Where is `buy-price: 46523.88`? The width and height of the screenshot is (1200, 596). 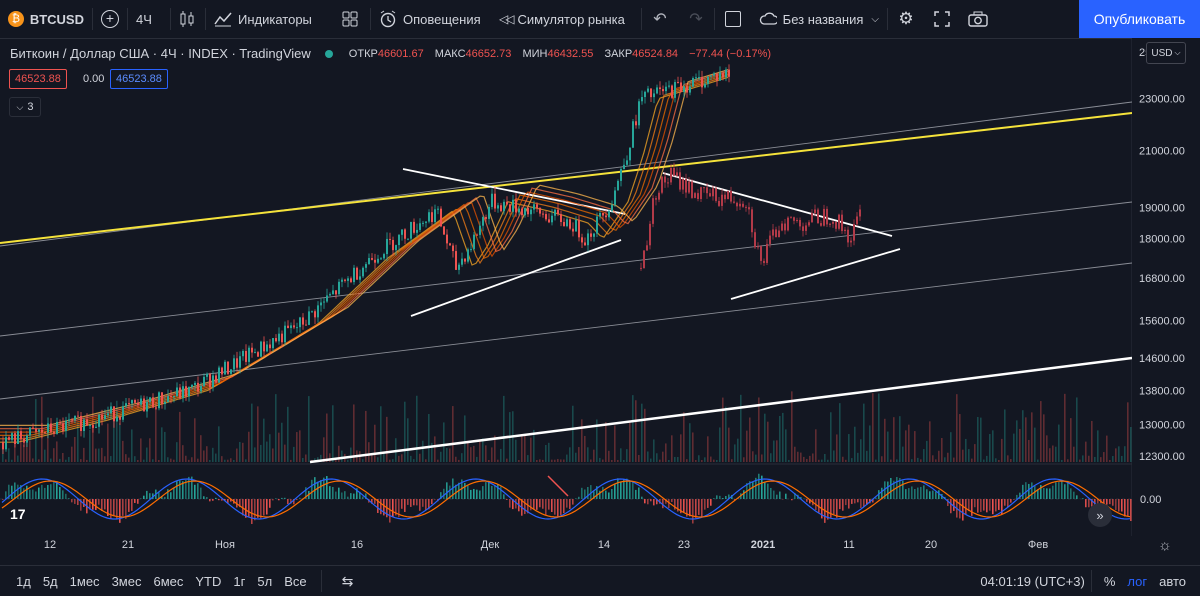
buy-price: 46523.88 is located at coordinates (139, 79).